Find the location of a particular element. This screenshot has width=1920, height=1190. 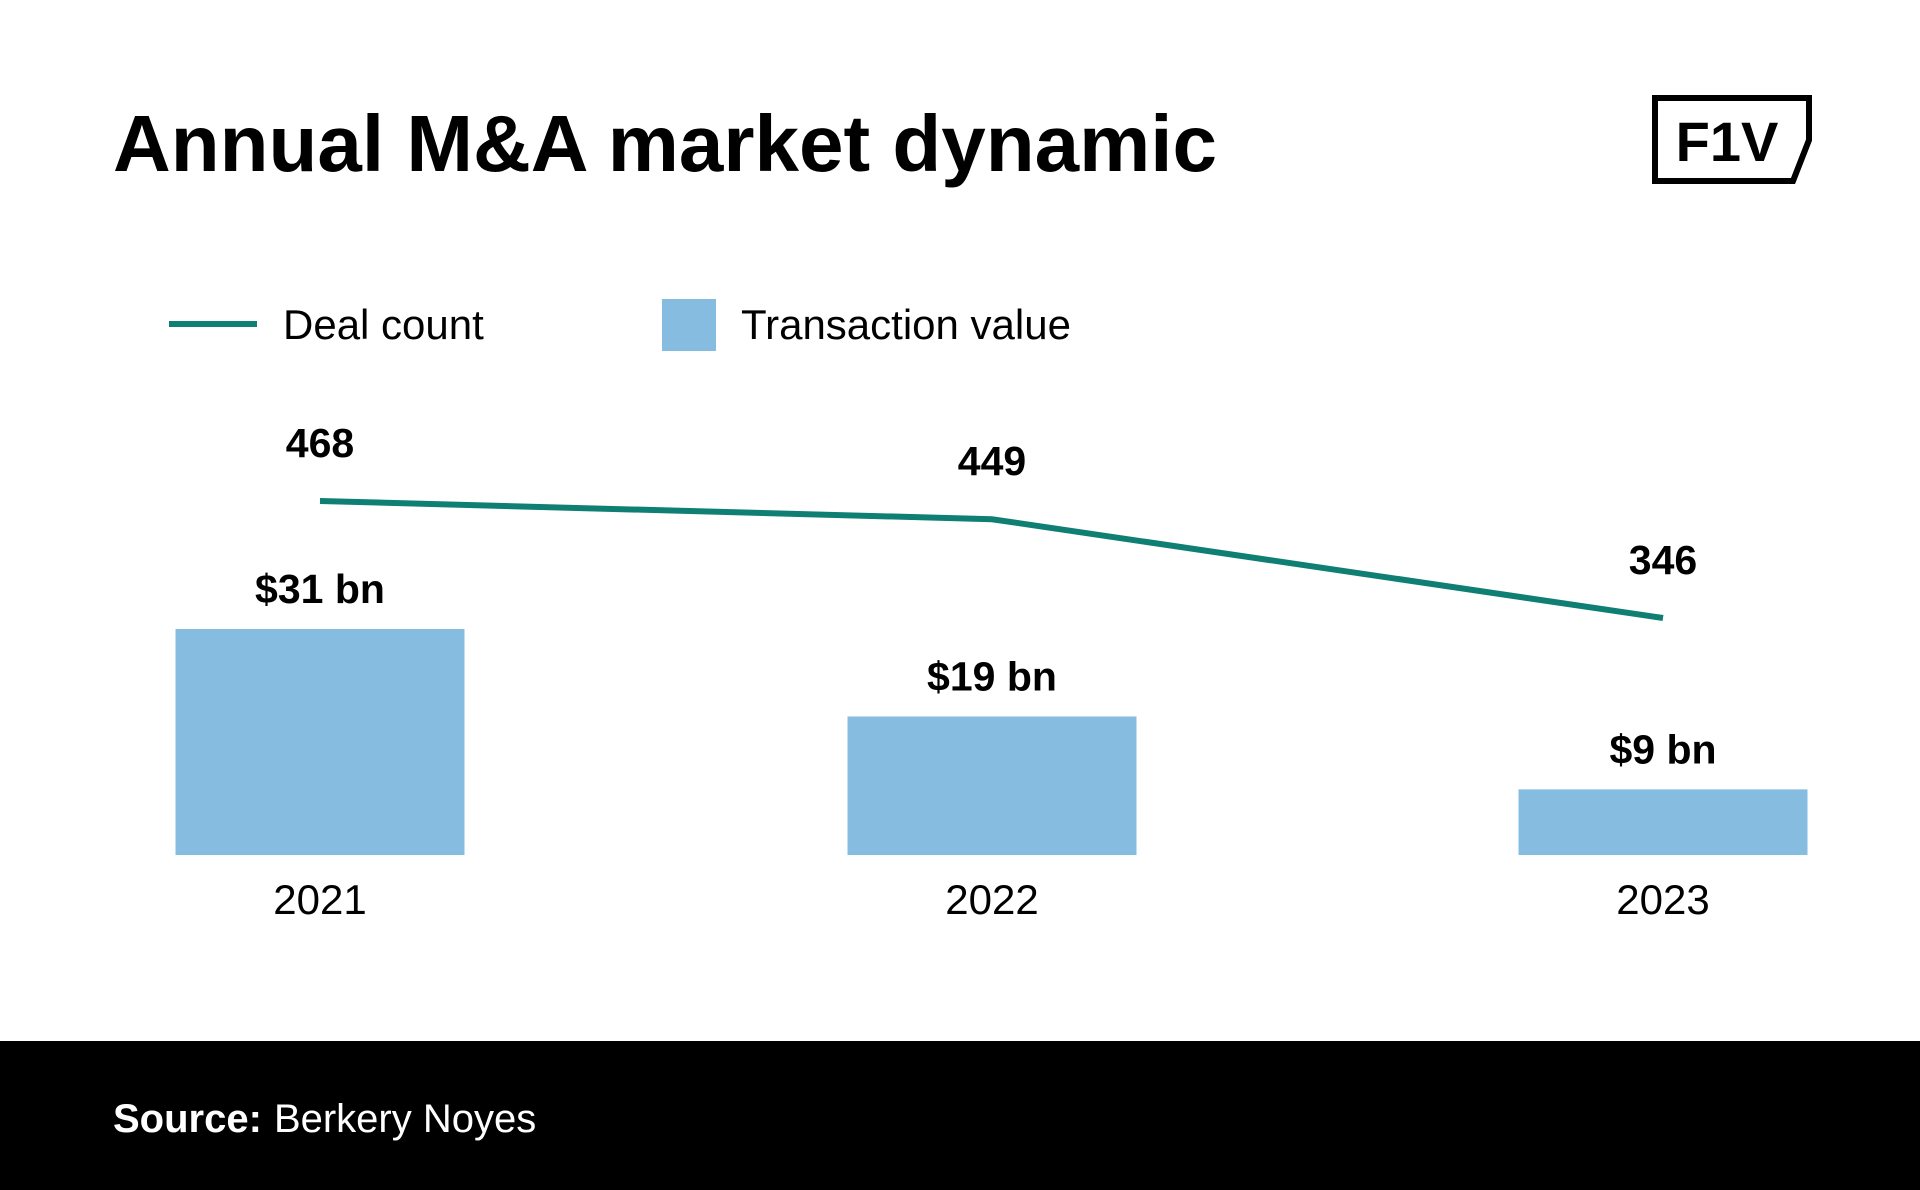

footer-band is located at coordinates (960, 1115).